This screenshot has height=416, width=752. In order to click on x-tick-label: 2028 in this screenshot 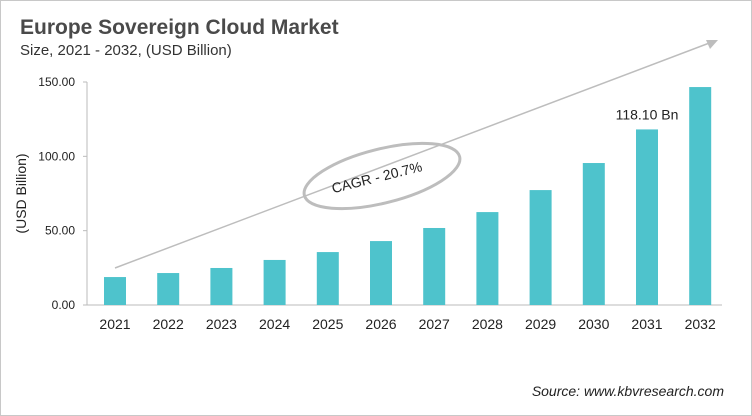, I will do `click(487, 324)`.